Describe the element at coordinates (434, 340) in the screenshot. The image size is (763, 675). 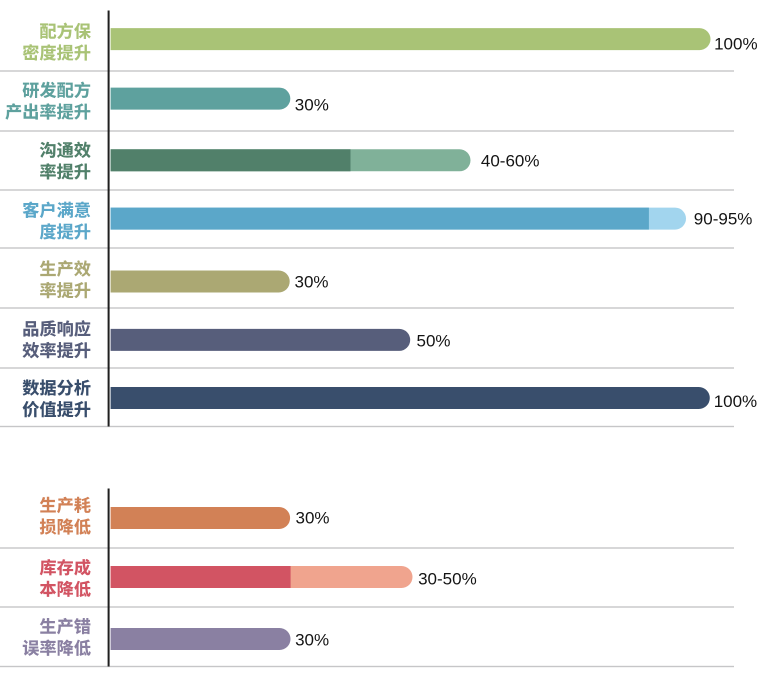
I see `svg-text: 50%` at that location.